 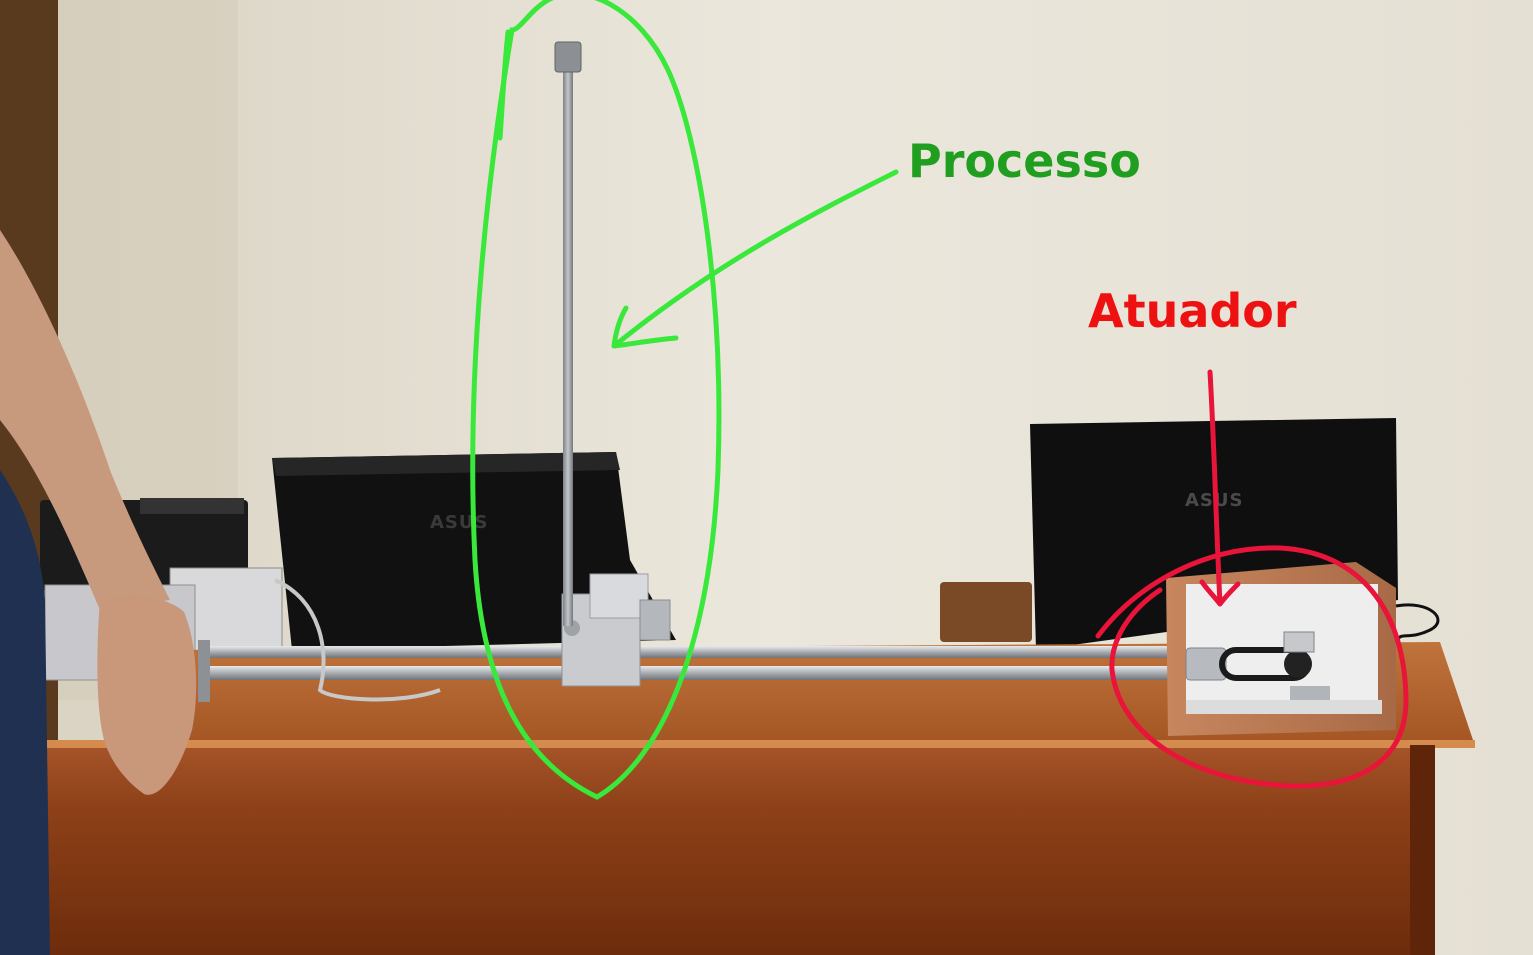 What do you see at coordinates (1024, 161) in the screenshot?
I see `process-label: Processo` at bounding box center [1024, 161].